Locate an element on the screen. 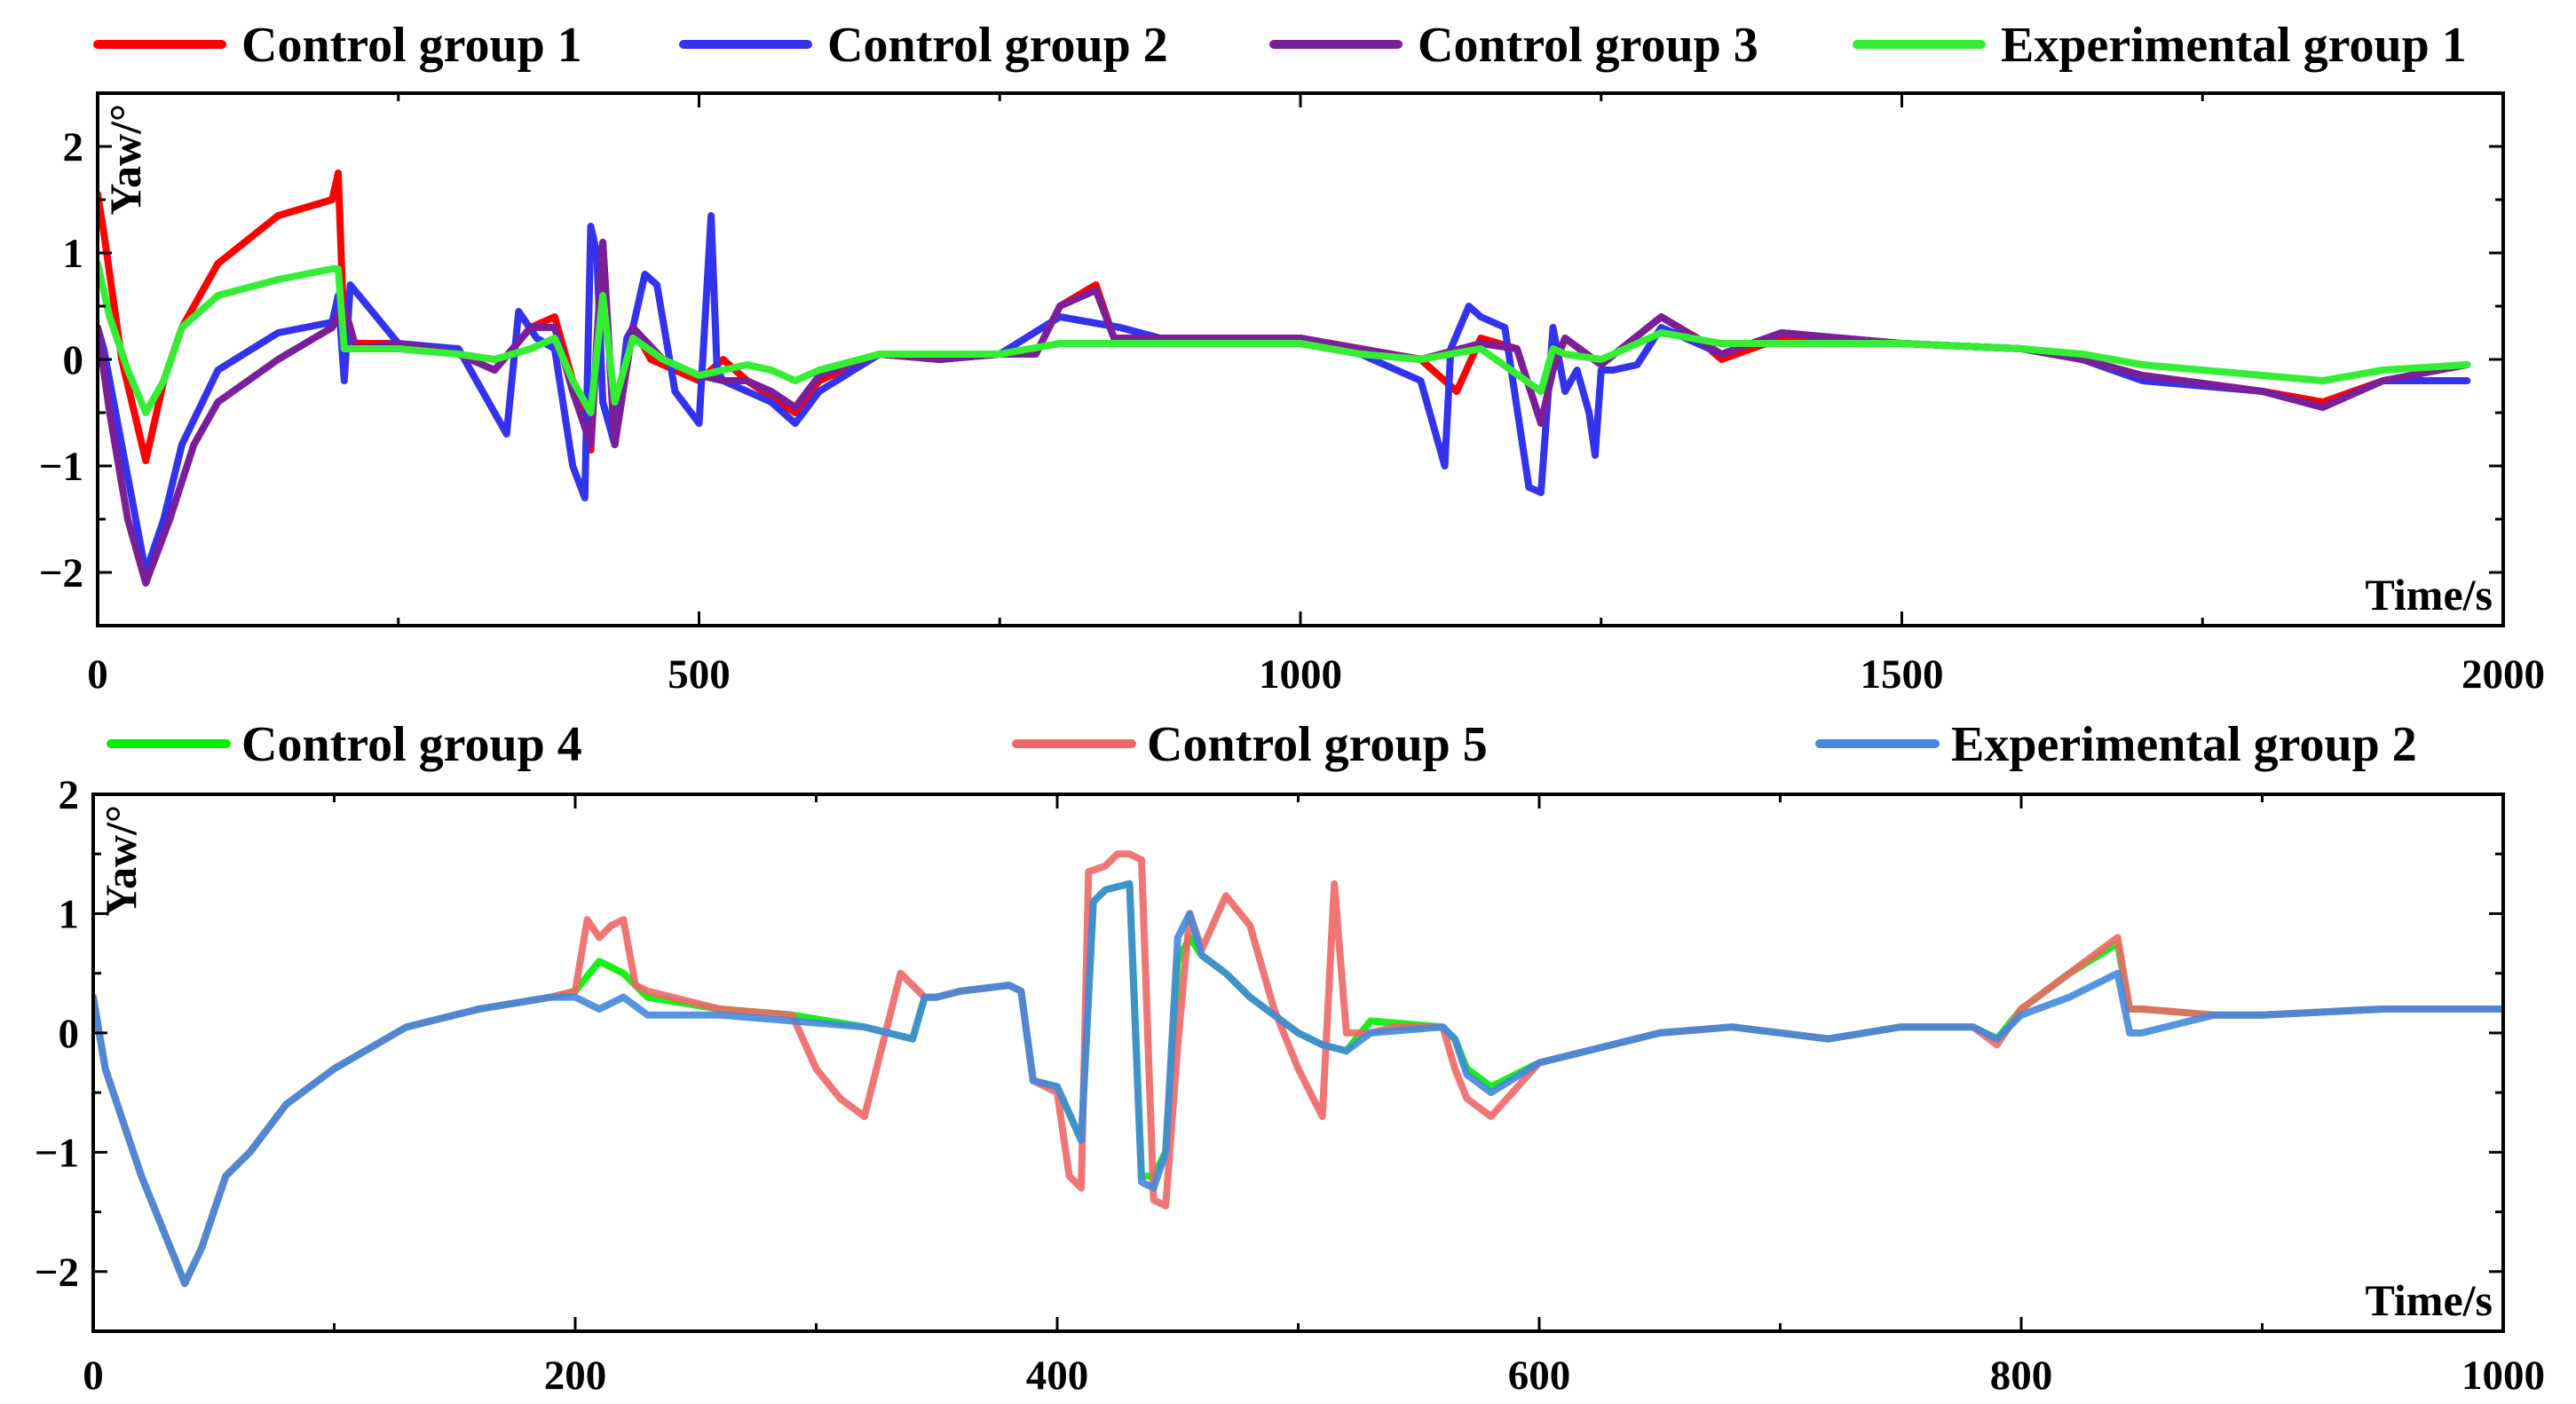 This screenshot has width=2576, height=1404. legend-label-experimental-group-1: Experimental group 1 is located at coordinates (2234, 45).